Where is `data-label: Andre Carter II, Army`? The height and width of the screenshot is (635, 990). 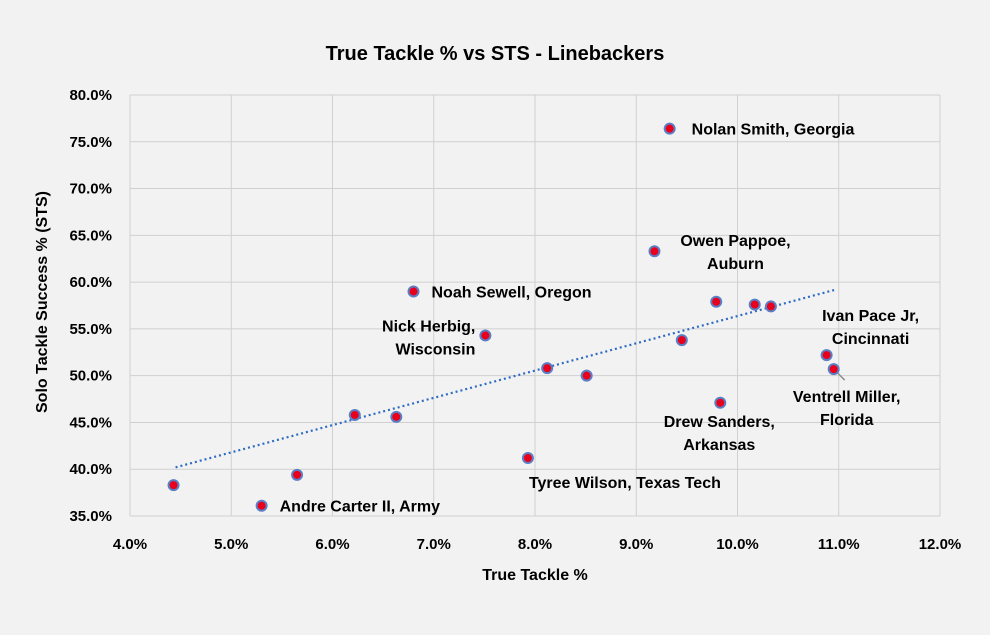
data-label: Andre Carter II, Army is located at coordinates (360, 507).